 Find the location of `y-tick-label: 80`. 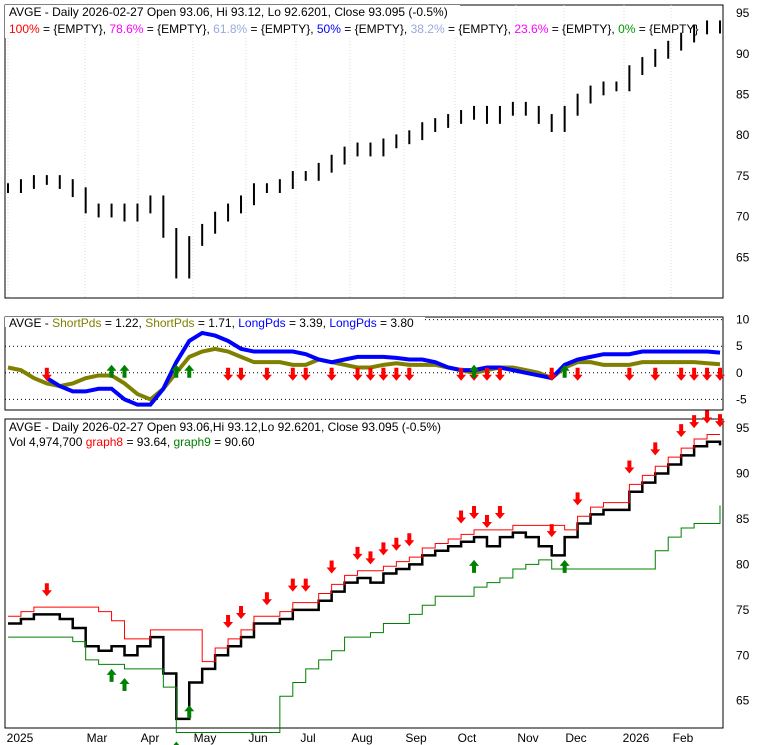

y-tick-label: 80 is located at coordinates (743, 564).